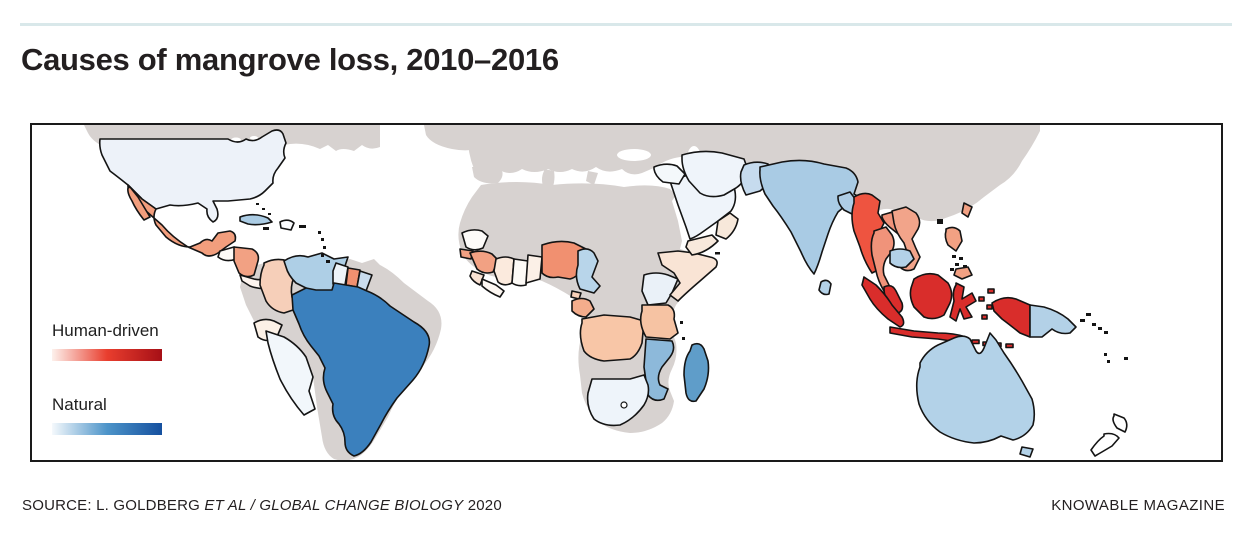 This screenshot has height=542, width=1250. Describe the element at coordinates (107, 355) in the screenshot. I see `legend-human-gradient` at that location.